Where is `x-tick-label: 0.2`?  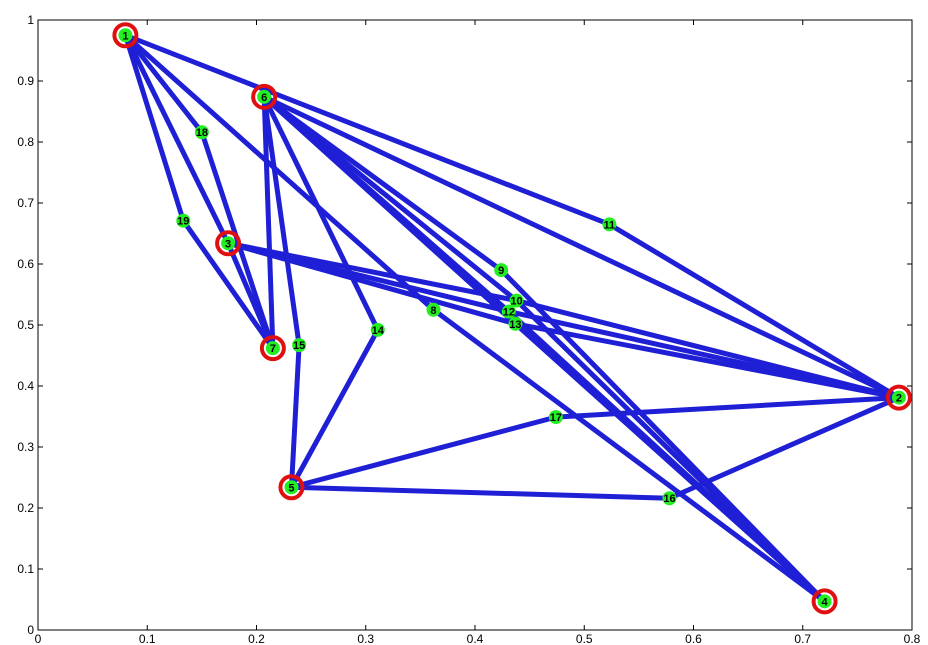
x-tick-label: 0.2 is located at coordinates (256, 638).